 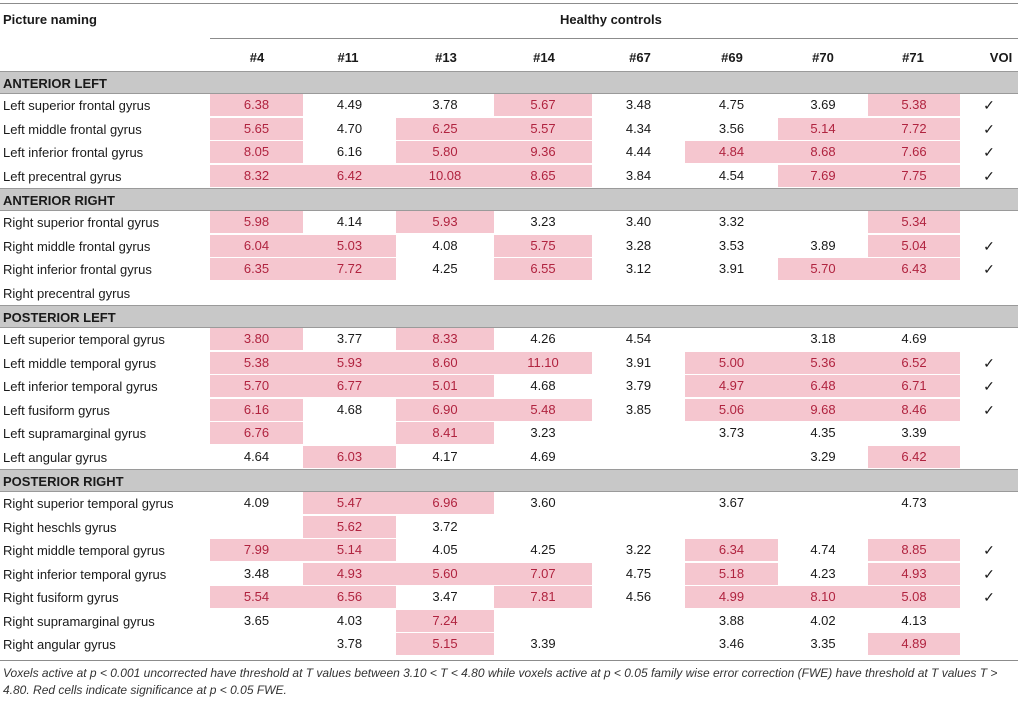 What do you see at coordinates (823, 338) in the screenshot?
I see `value-cell: 3.18` at bounding box center [823, 338].